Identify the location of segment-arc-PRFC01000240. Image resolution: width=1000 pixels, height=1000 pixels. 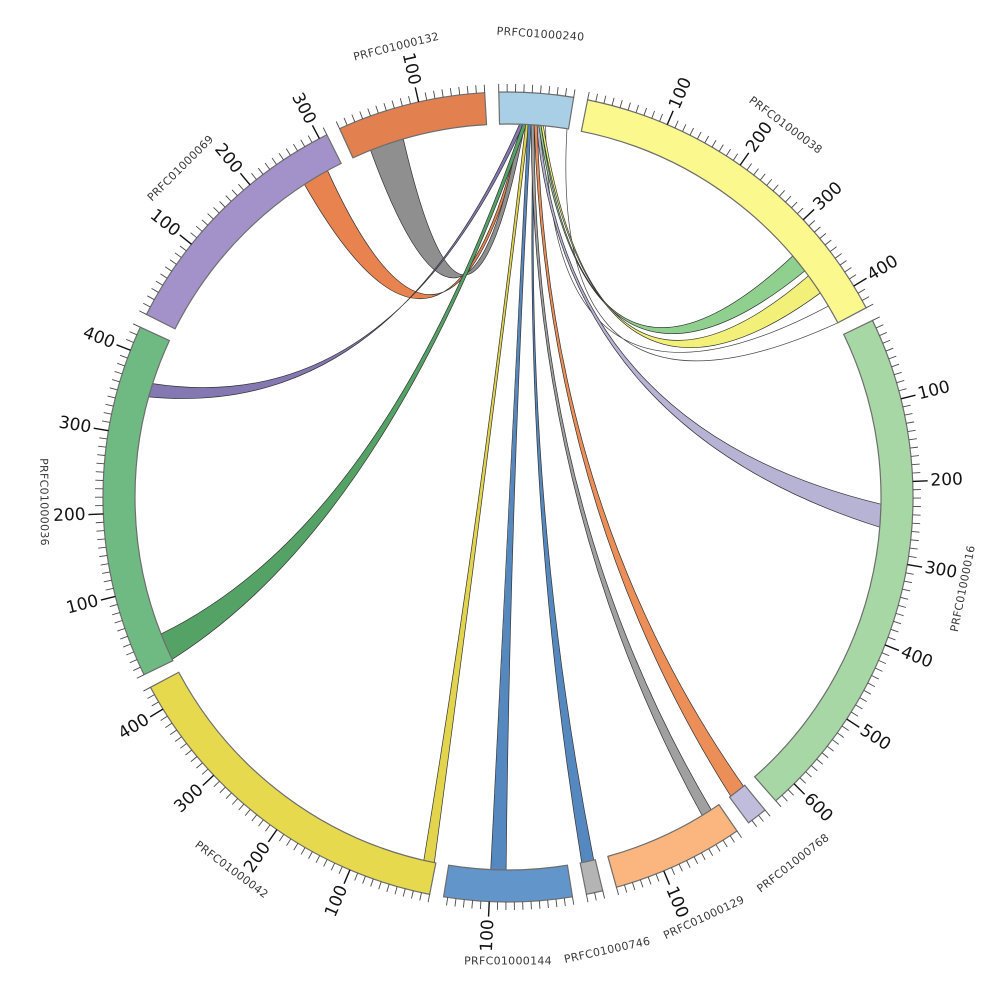
(536, 110).